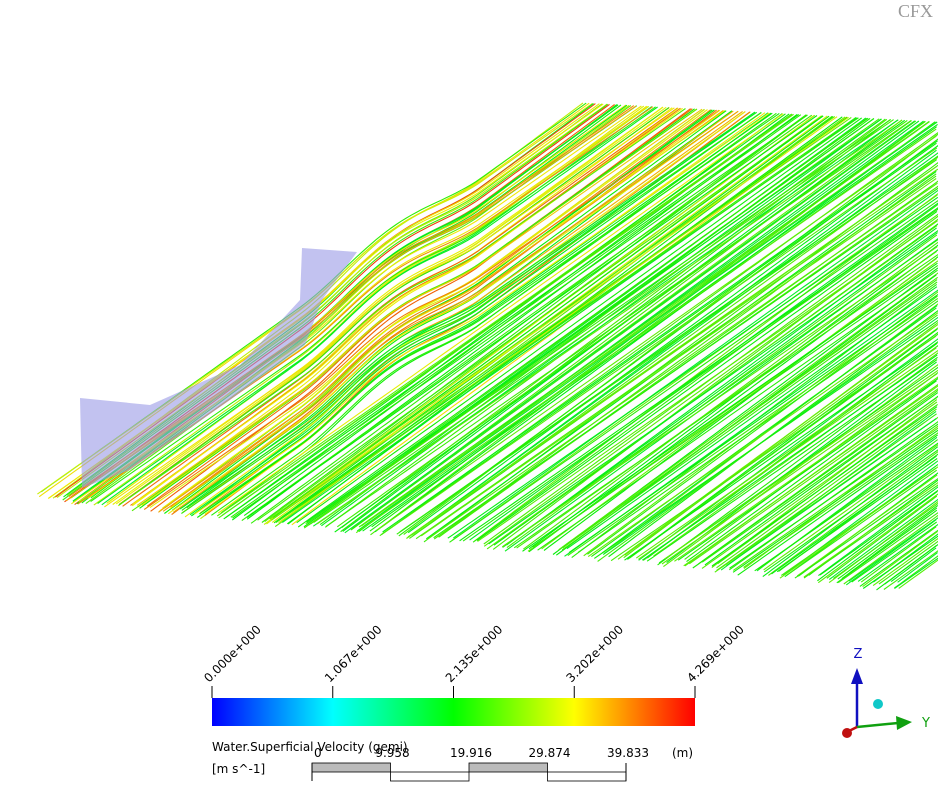 Image resolution: width=938 pixels, height=806 pixels. I want to click on scale-bar: 0 9.958 19.916 29.874 39.833 (m), so click(502, 764).